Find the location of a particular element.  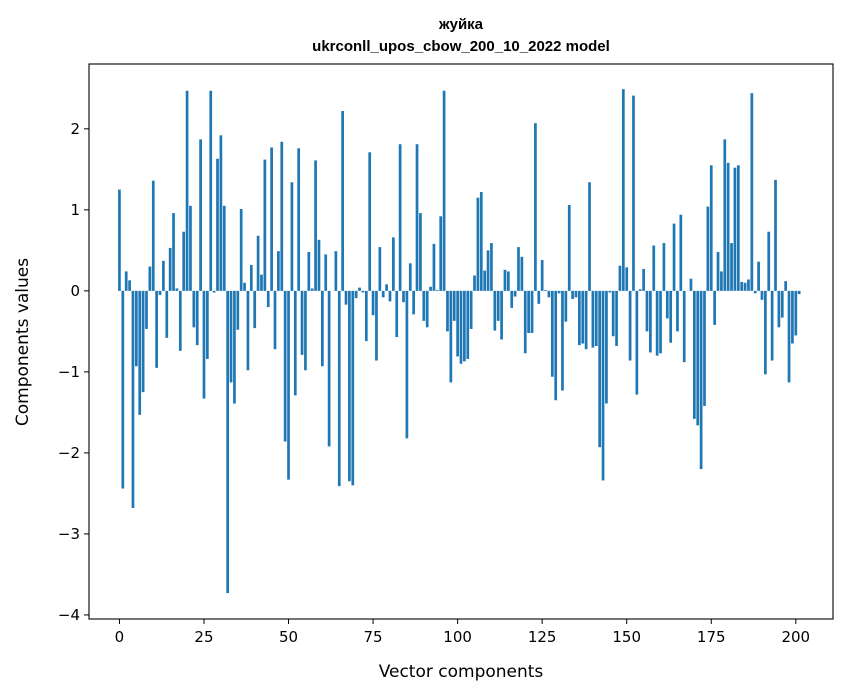

y-axis: −4 −3 −2 −1 0 1 2 is located at coordinates (73, 372).